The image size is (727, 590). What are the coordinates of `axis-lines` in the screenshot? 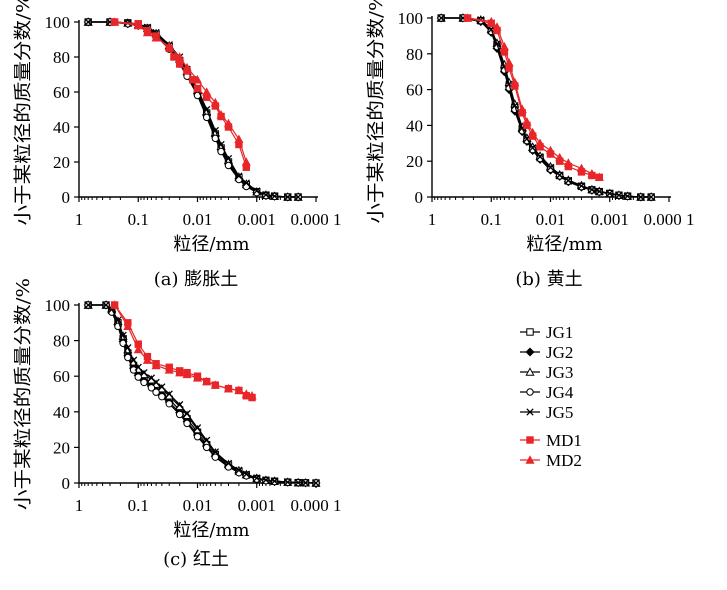 It's located at (198, 393).